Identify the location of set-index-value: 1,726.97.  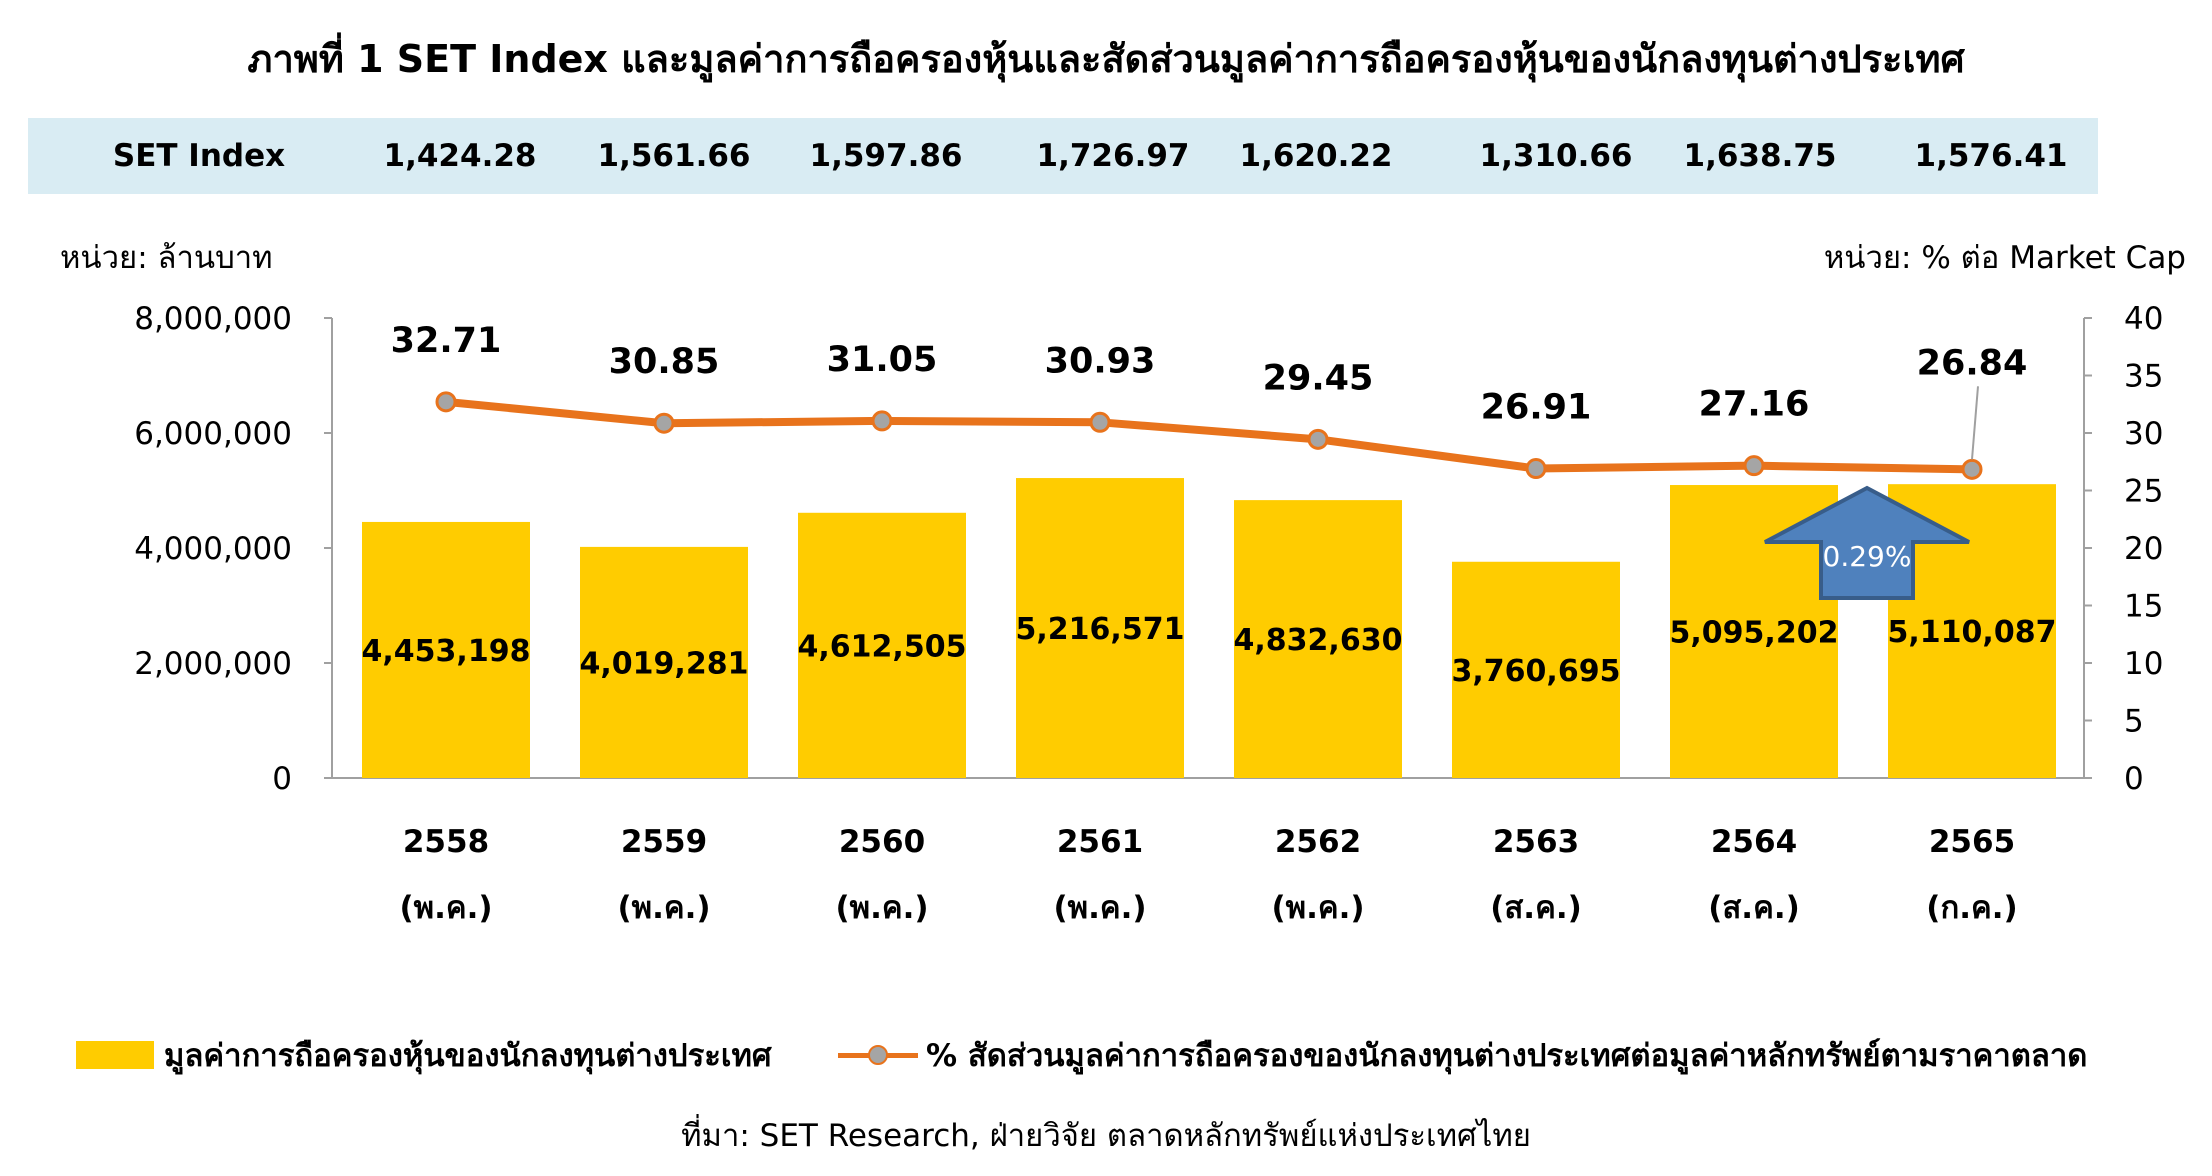
(1113, 156).